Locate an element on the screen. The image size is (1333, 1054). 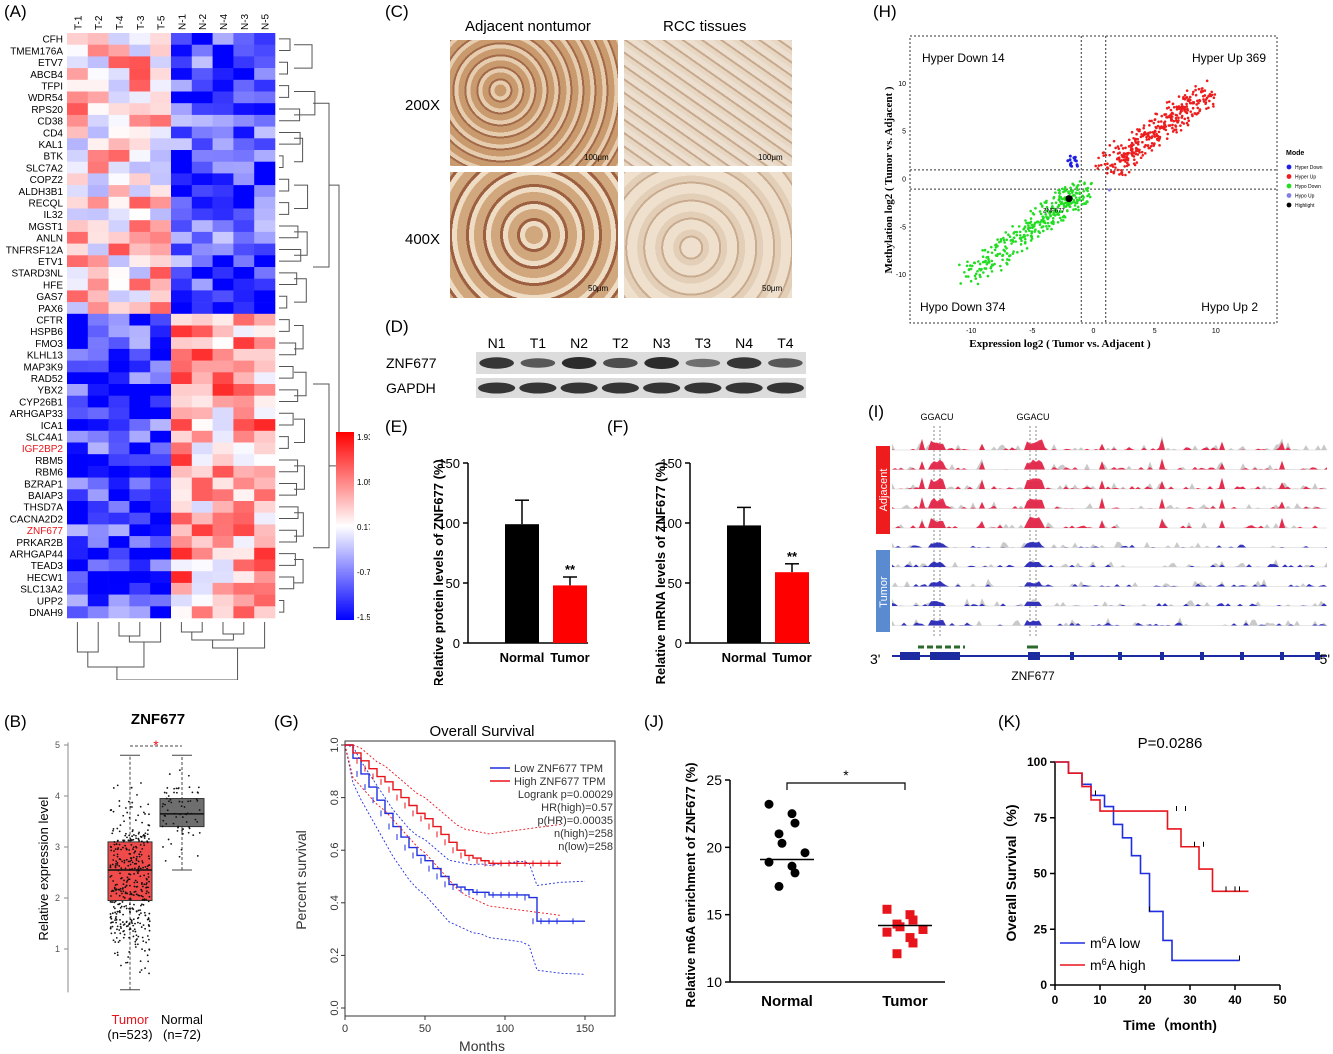
y-tick-label: 15 is located at coordinates (714, 915).